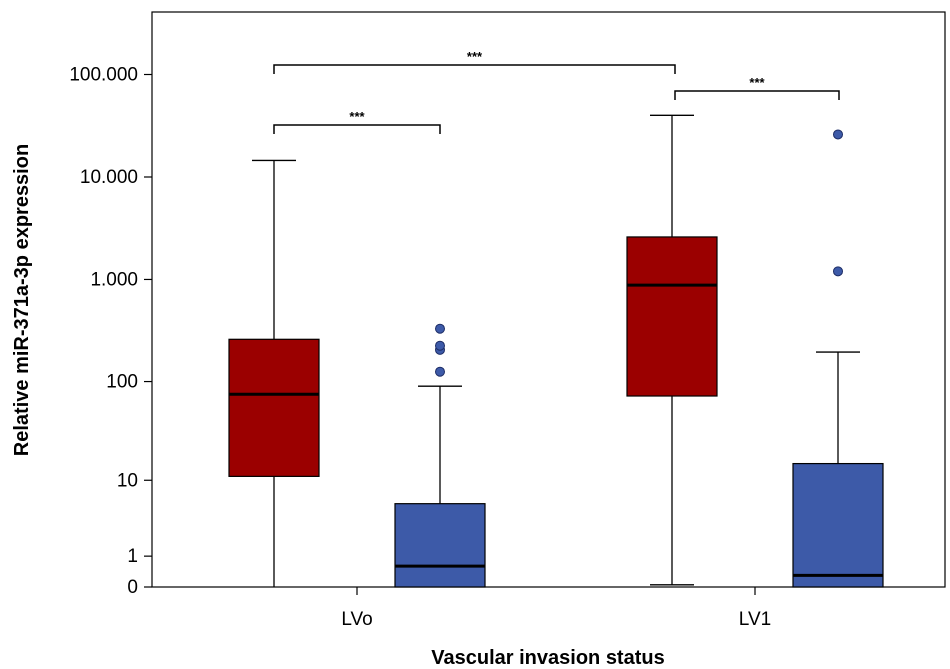  I want to click on y-tick-label: 0, so click(132, 587).